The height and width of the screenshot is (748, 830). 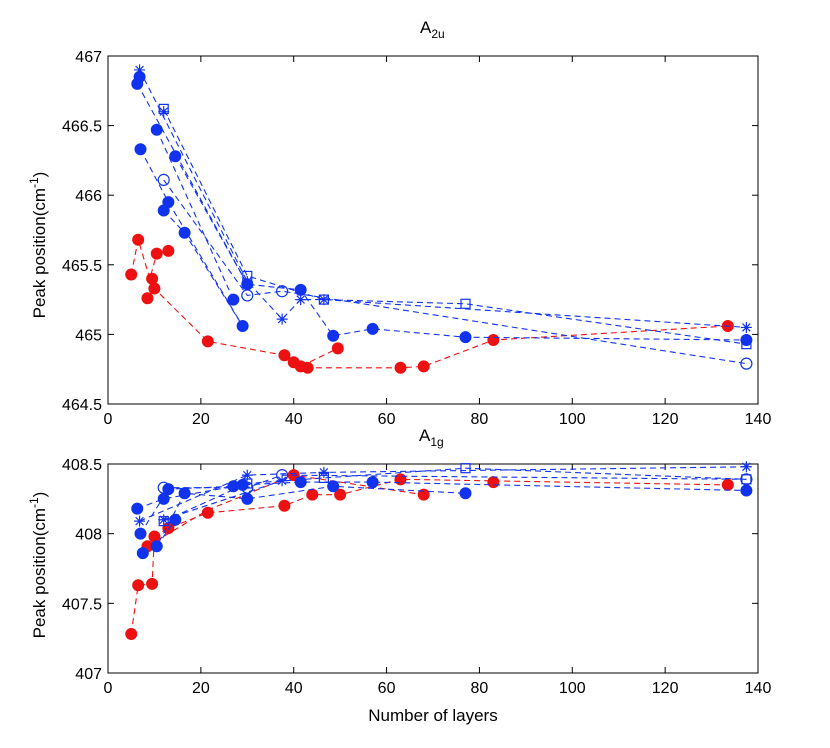 I want to click on top-x-tick-label: 60, so click(x=387, y=419).